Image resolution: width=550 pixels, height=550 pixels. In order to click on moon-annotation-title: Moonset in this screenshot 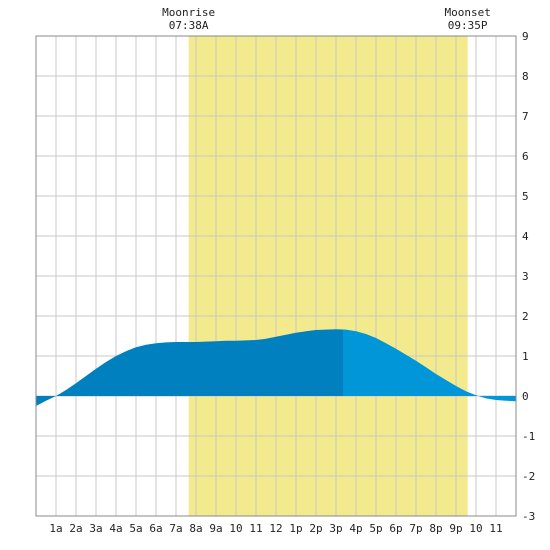, I will do `click(467, 12)`.